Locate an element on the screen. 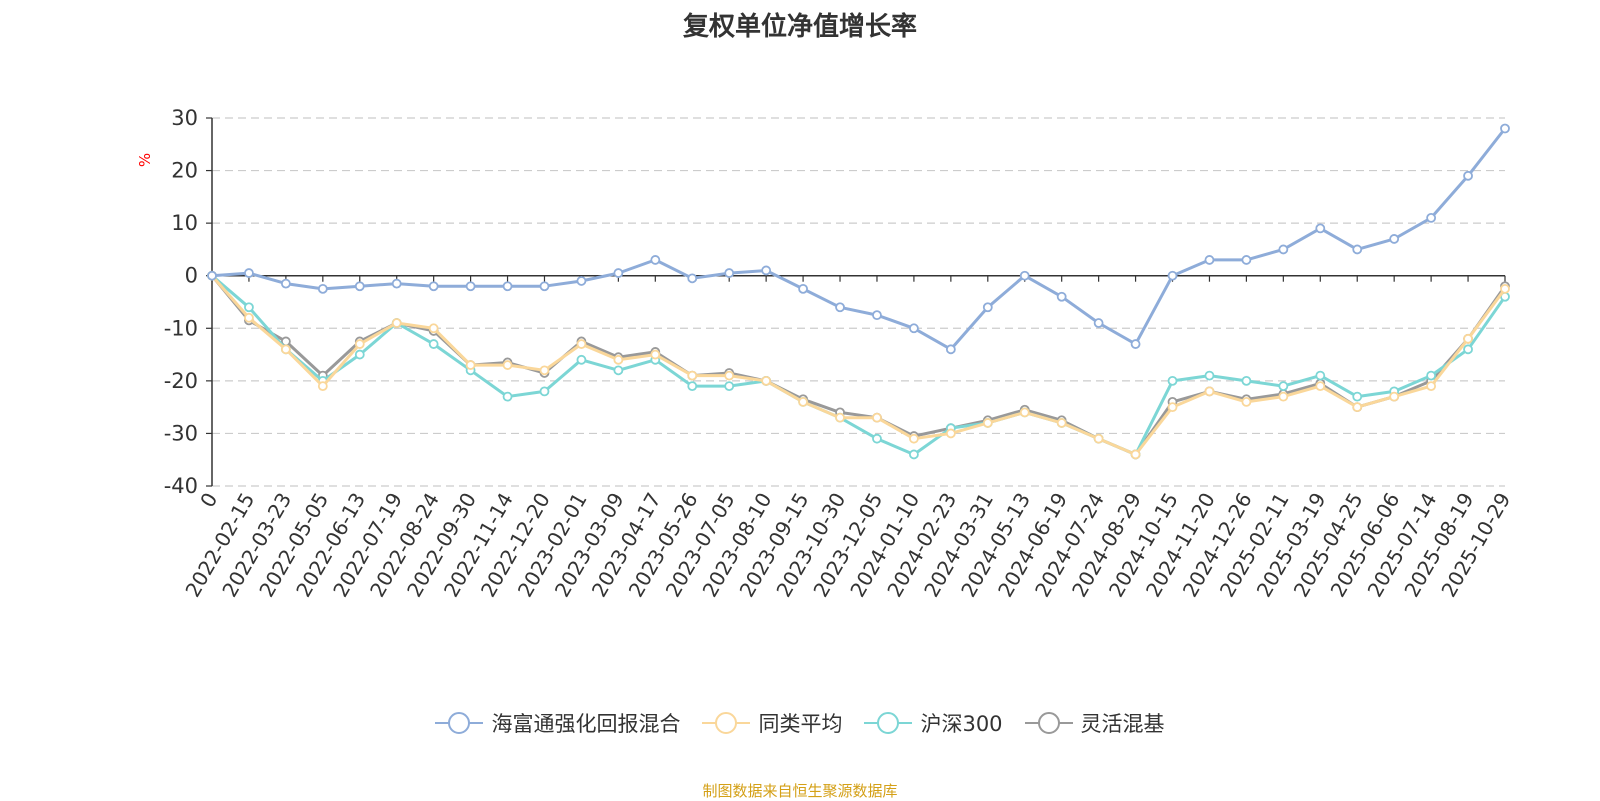  legend-item: 海富通强化回报混合 is located at coordinates (557, 723).